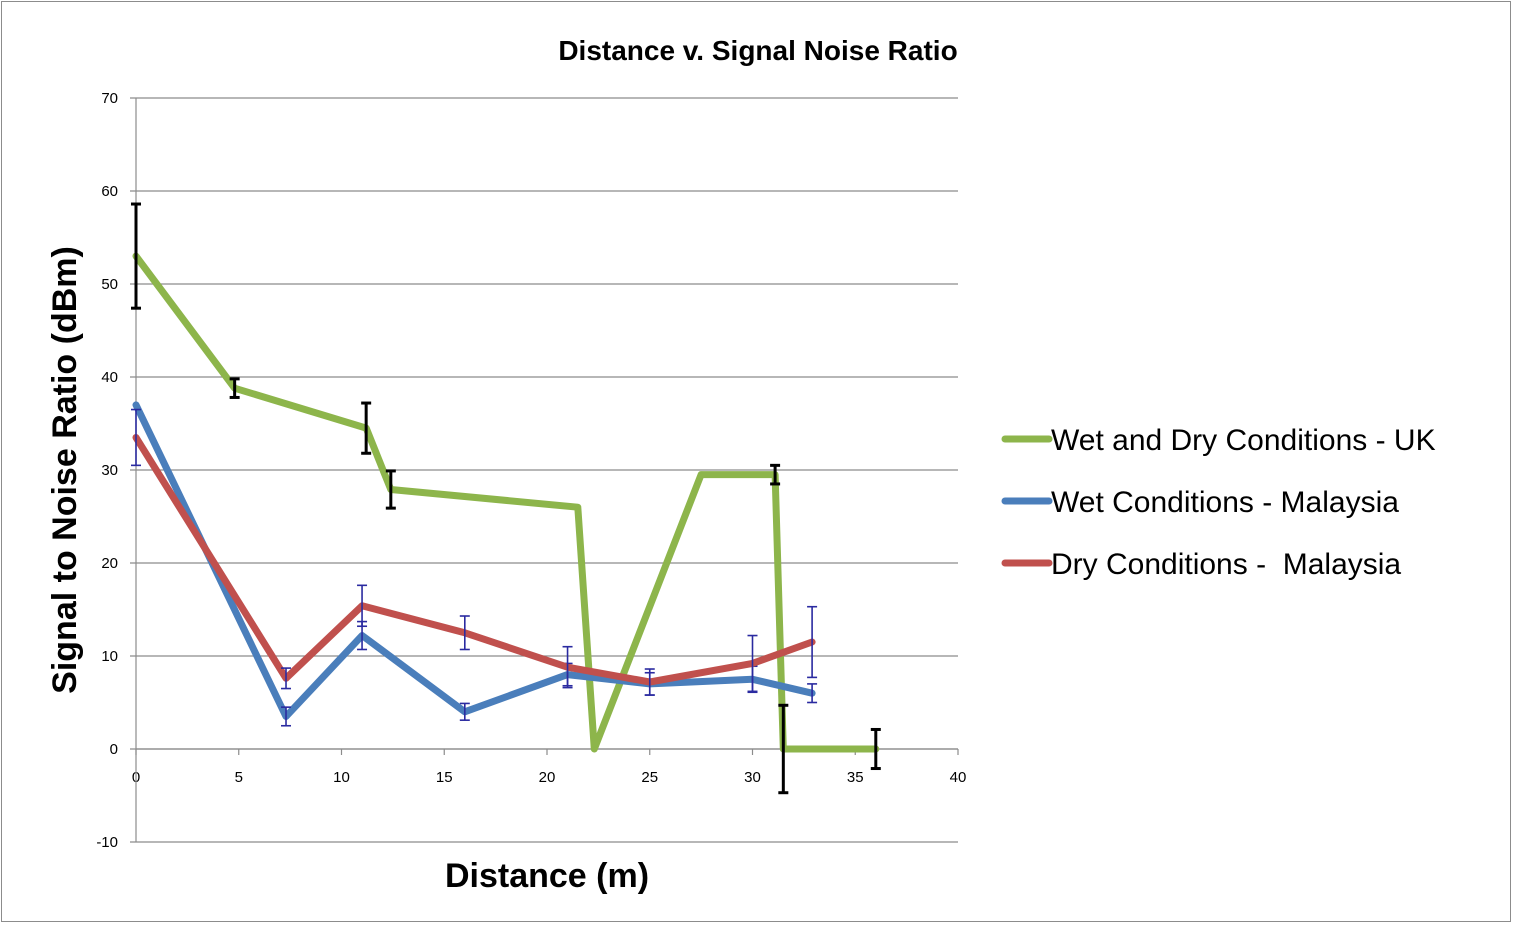  I want to click on x-tick-label: 35, so click(855, 777).